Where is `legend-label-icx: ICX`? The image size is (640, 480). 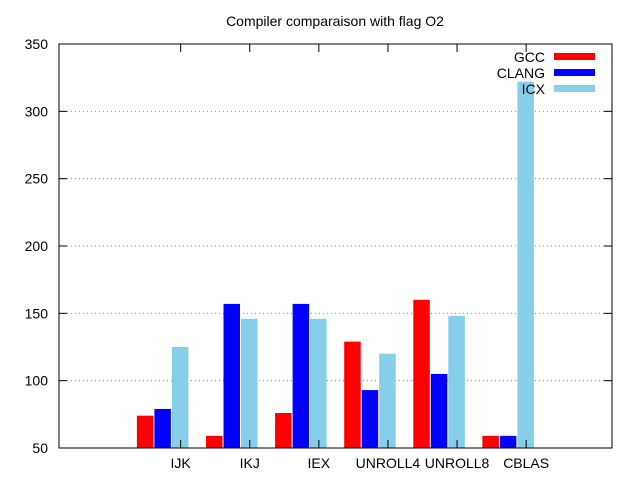 legend-label-icx: ICX is located at coordinates (534, 89).